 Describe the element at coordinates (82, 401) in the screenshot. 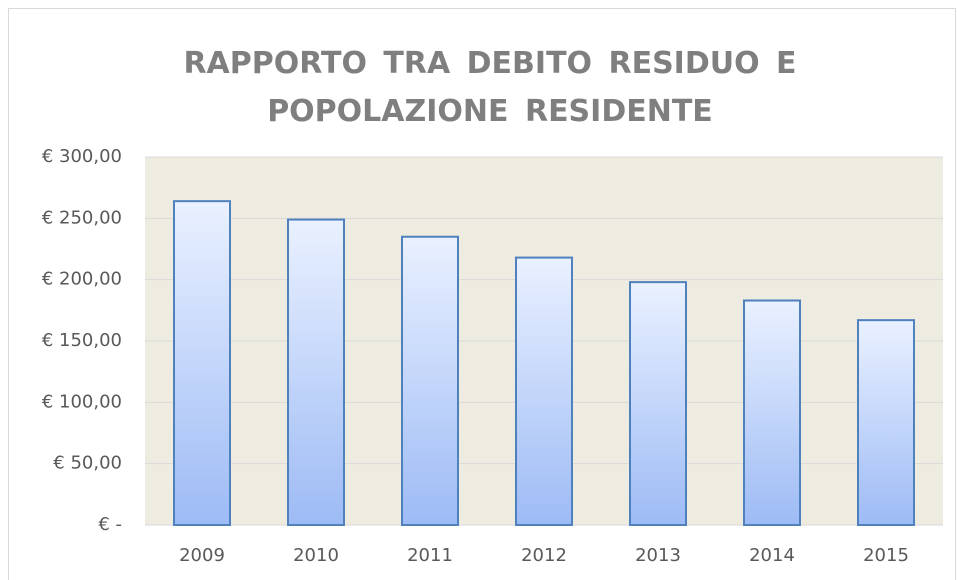

I see `y-tick-label: € 100,00` at that location.